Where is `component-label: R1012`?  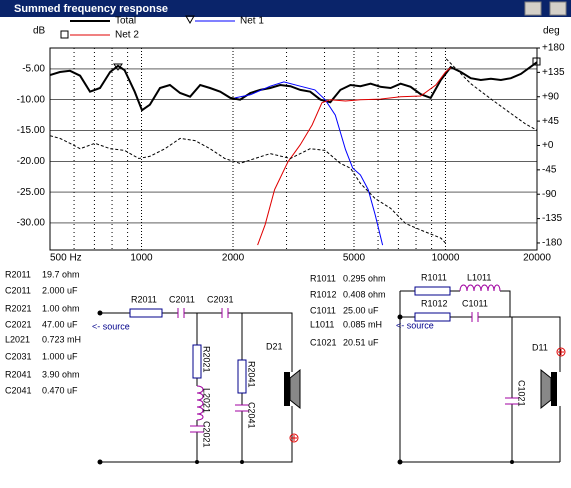
component-label: R1012 is located at coordinates (434, 303).